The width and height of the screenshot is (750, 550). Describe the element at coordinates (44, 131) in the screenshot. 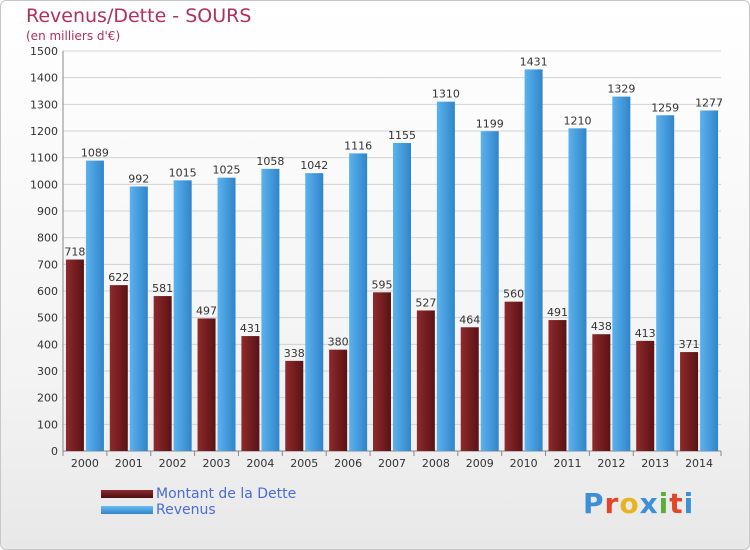

I see `y-tick-label: 1200` at that location.